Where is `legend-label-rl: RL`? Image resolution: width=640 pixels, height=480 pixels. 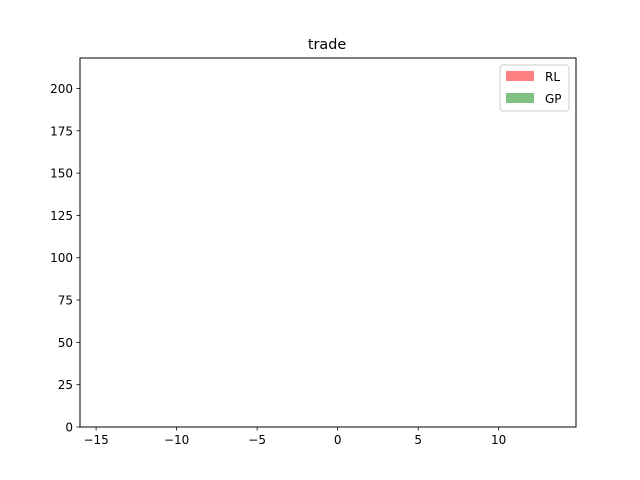
legend-label-rl: RL is located at coordinates (552, 77).